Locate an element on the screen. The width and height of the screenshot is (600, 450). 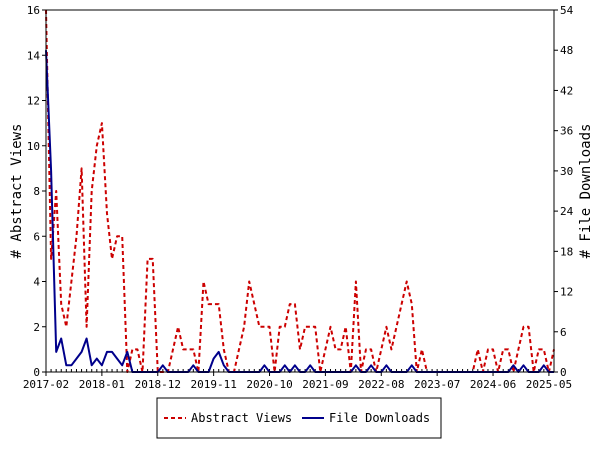
x-tick-label: 2021-09 is located at coordinates (325, 384).